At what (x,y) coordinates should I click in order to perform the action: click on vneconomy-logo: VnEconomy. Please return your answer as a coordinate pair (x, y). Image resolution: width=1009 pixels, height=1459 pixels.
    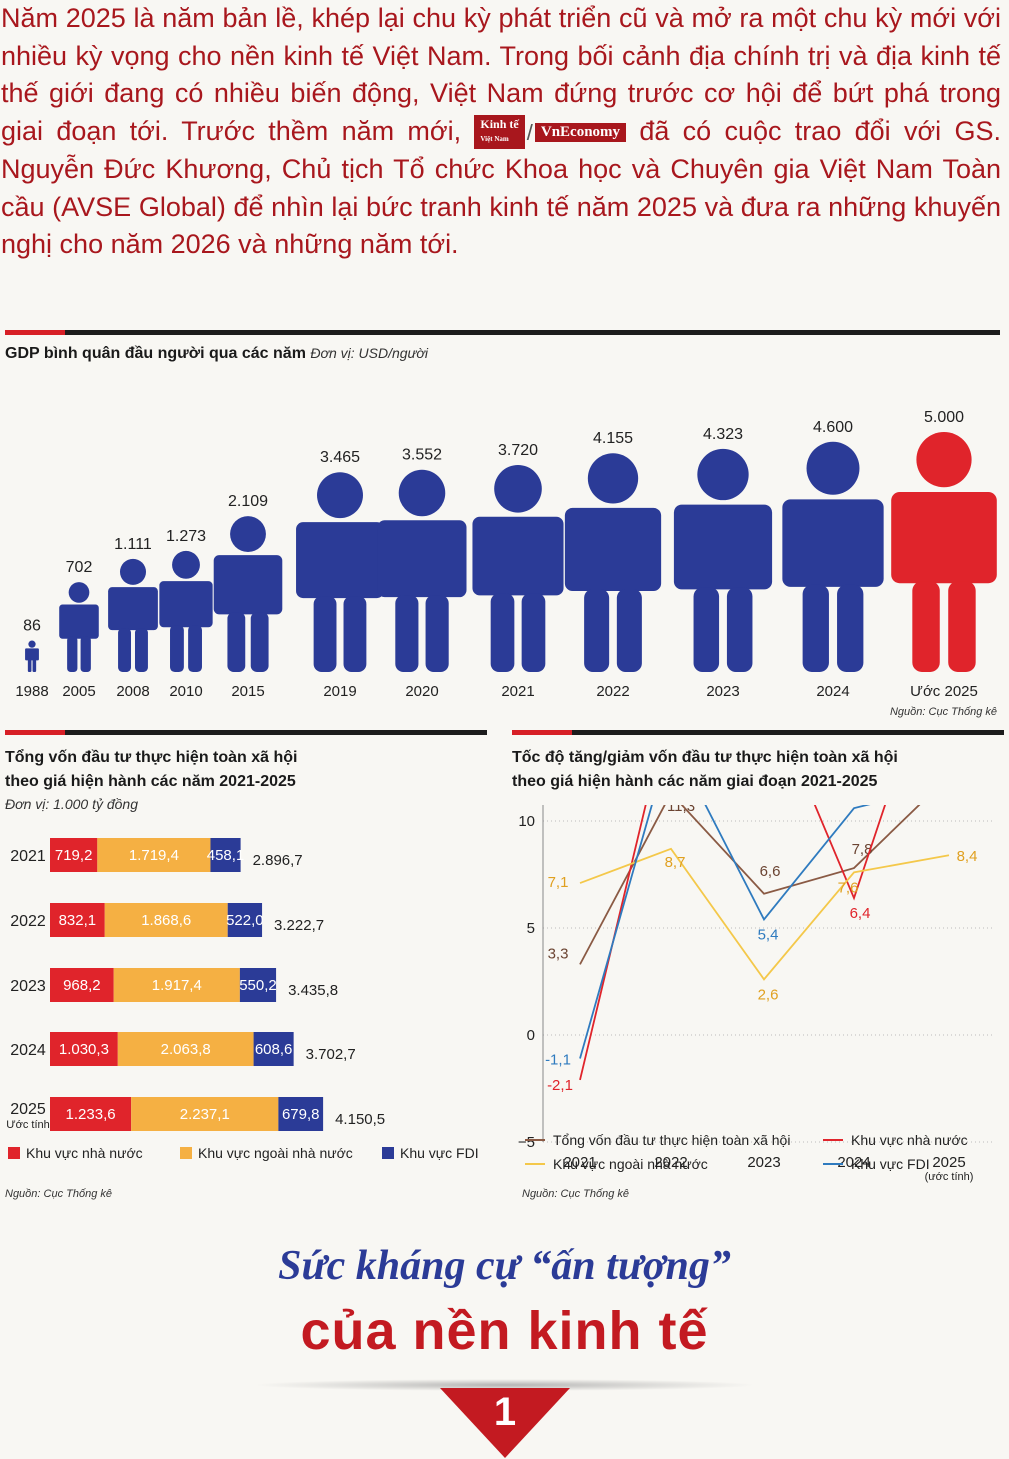
    Looking at the image, I should click on (580, 132).